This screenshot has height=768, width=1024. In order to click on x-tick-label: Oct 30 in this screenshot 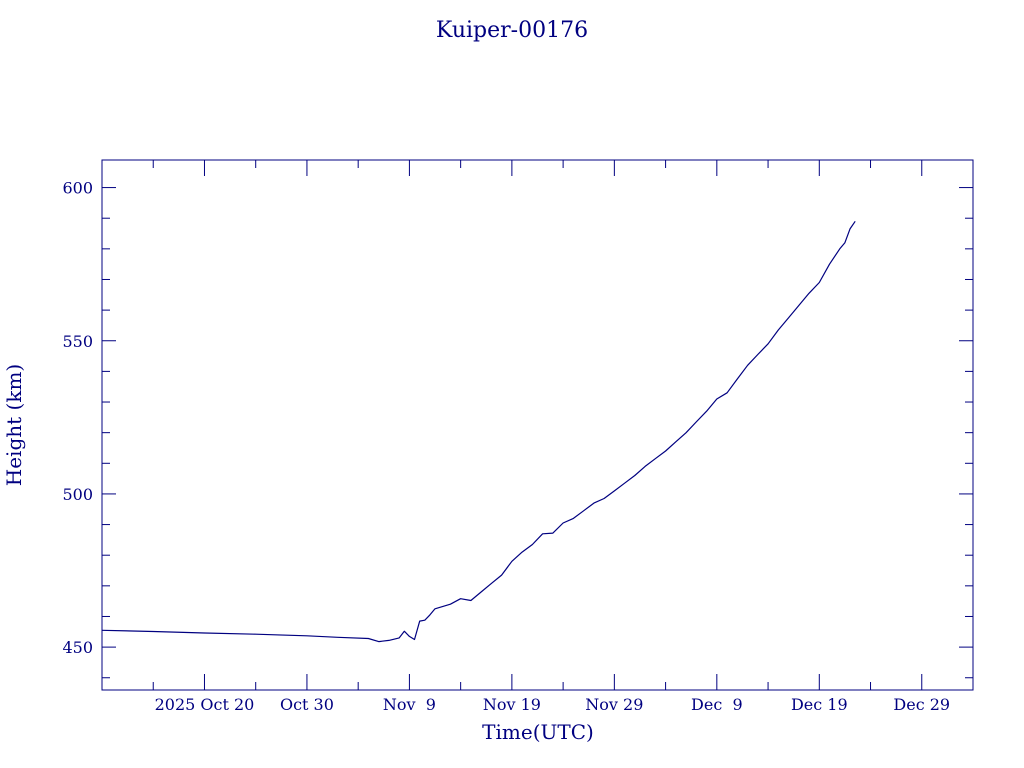, I will do `click(307, 704)`.